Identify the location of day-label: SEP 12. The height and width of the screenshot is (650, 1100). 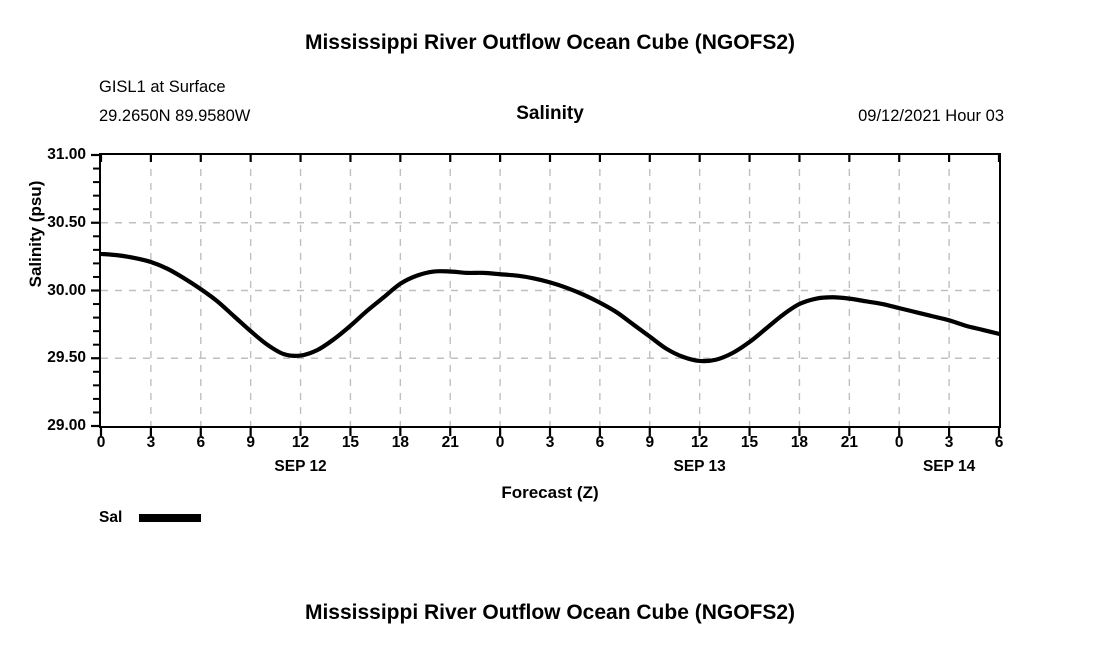
(300, 466).